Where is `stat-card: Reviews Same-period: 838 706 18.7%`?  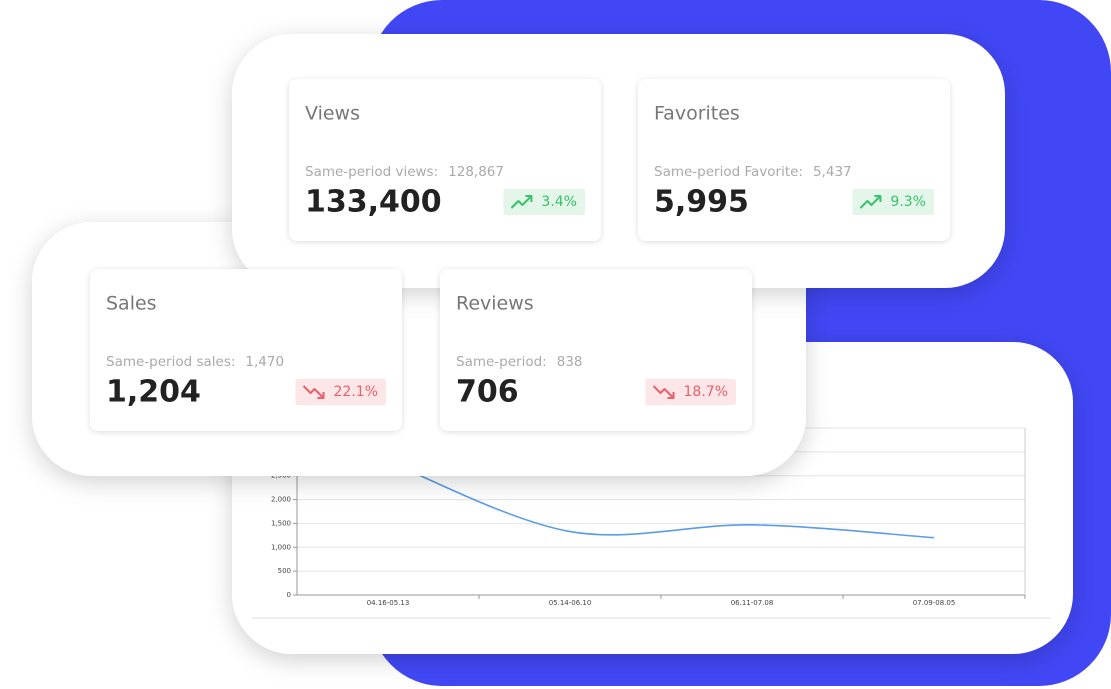 stat-card: Reviews Same-period: 838 706 18.7% is located at coordinates (596, 350).